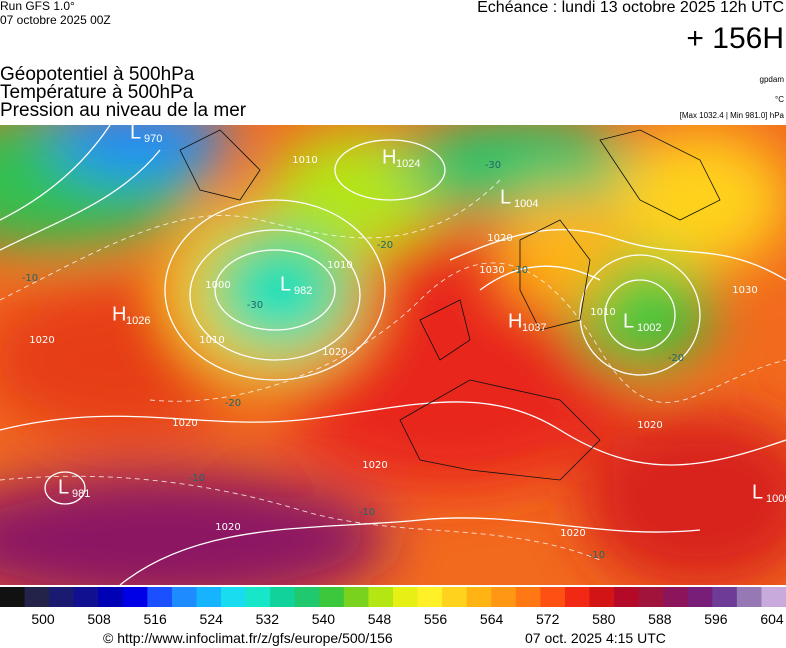  I want to click on center-value: 1026, so click(138, 321).